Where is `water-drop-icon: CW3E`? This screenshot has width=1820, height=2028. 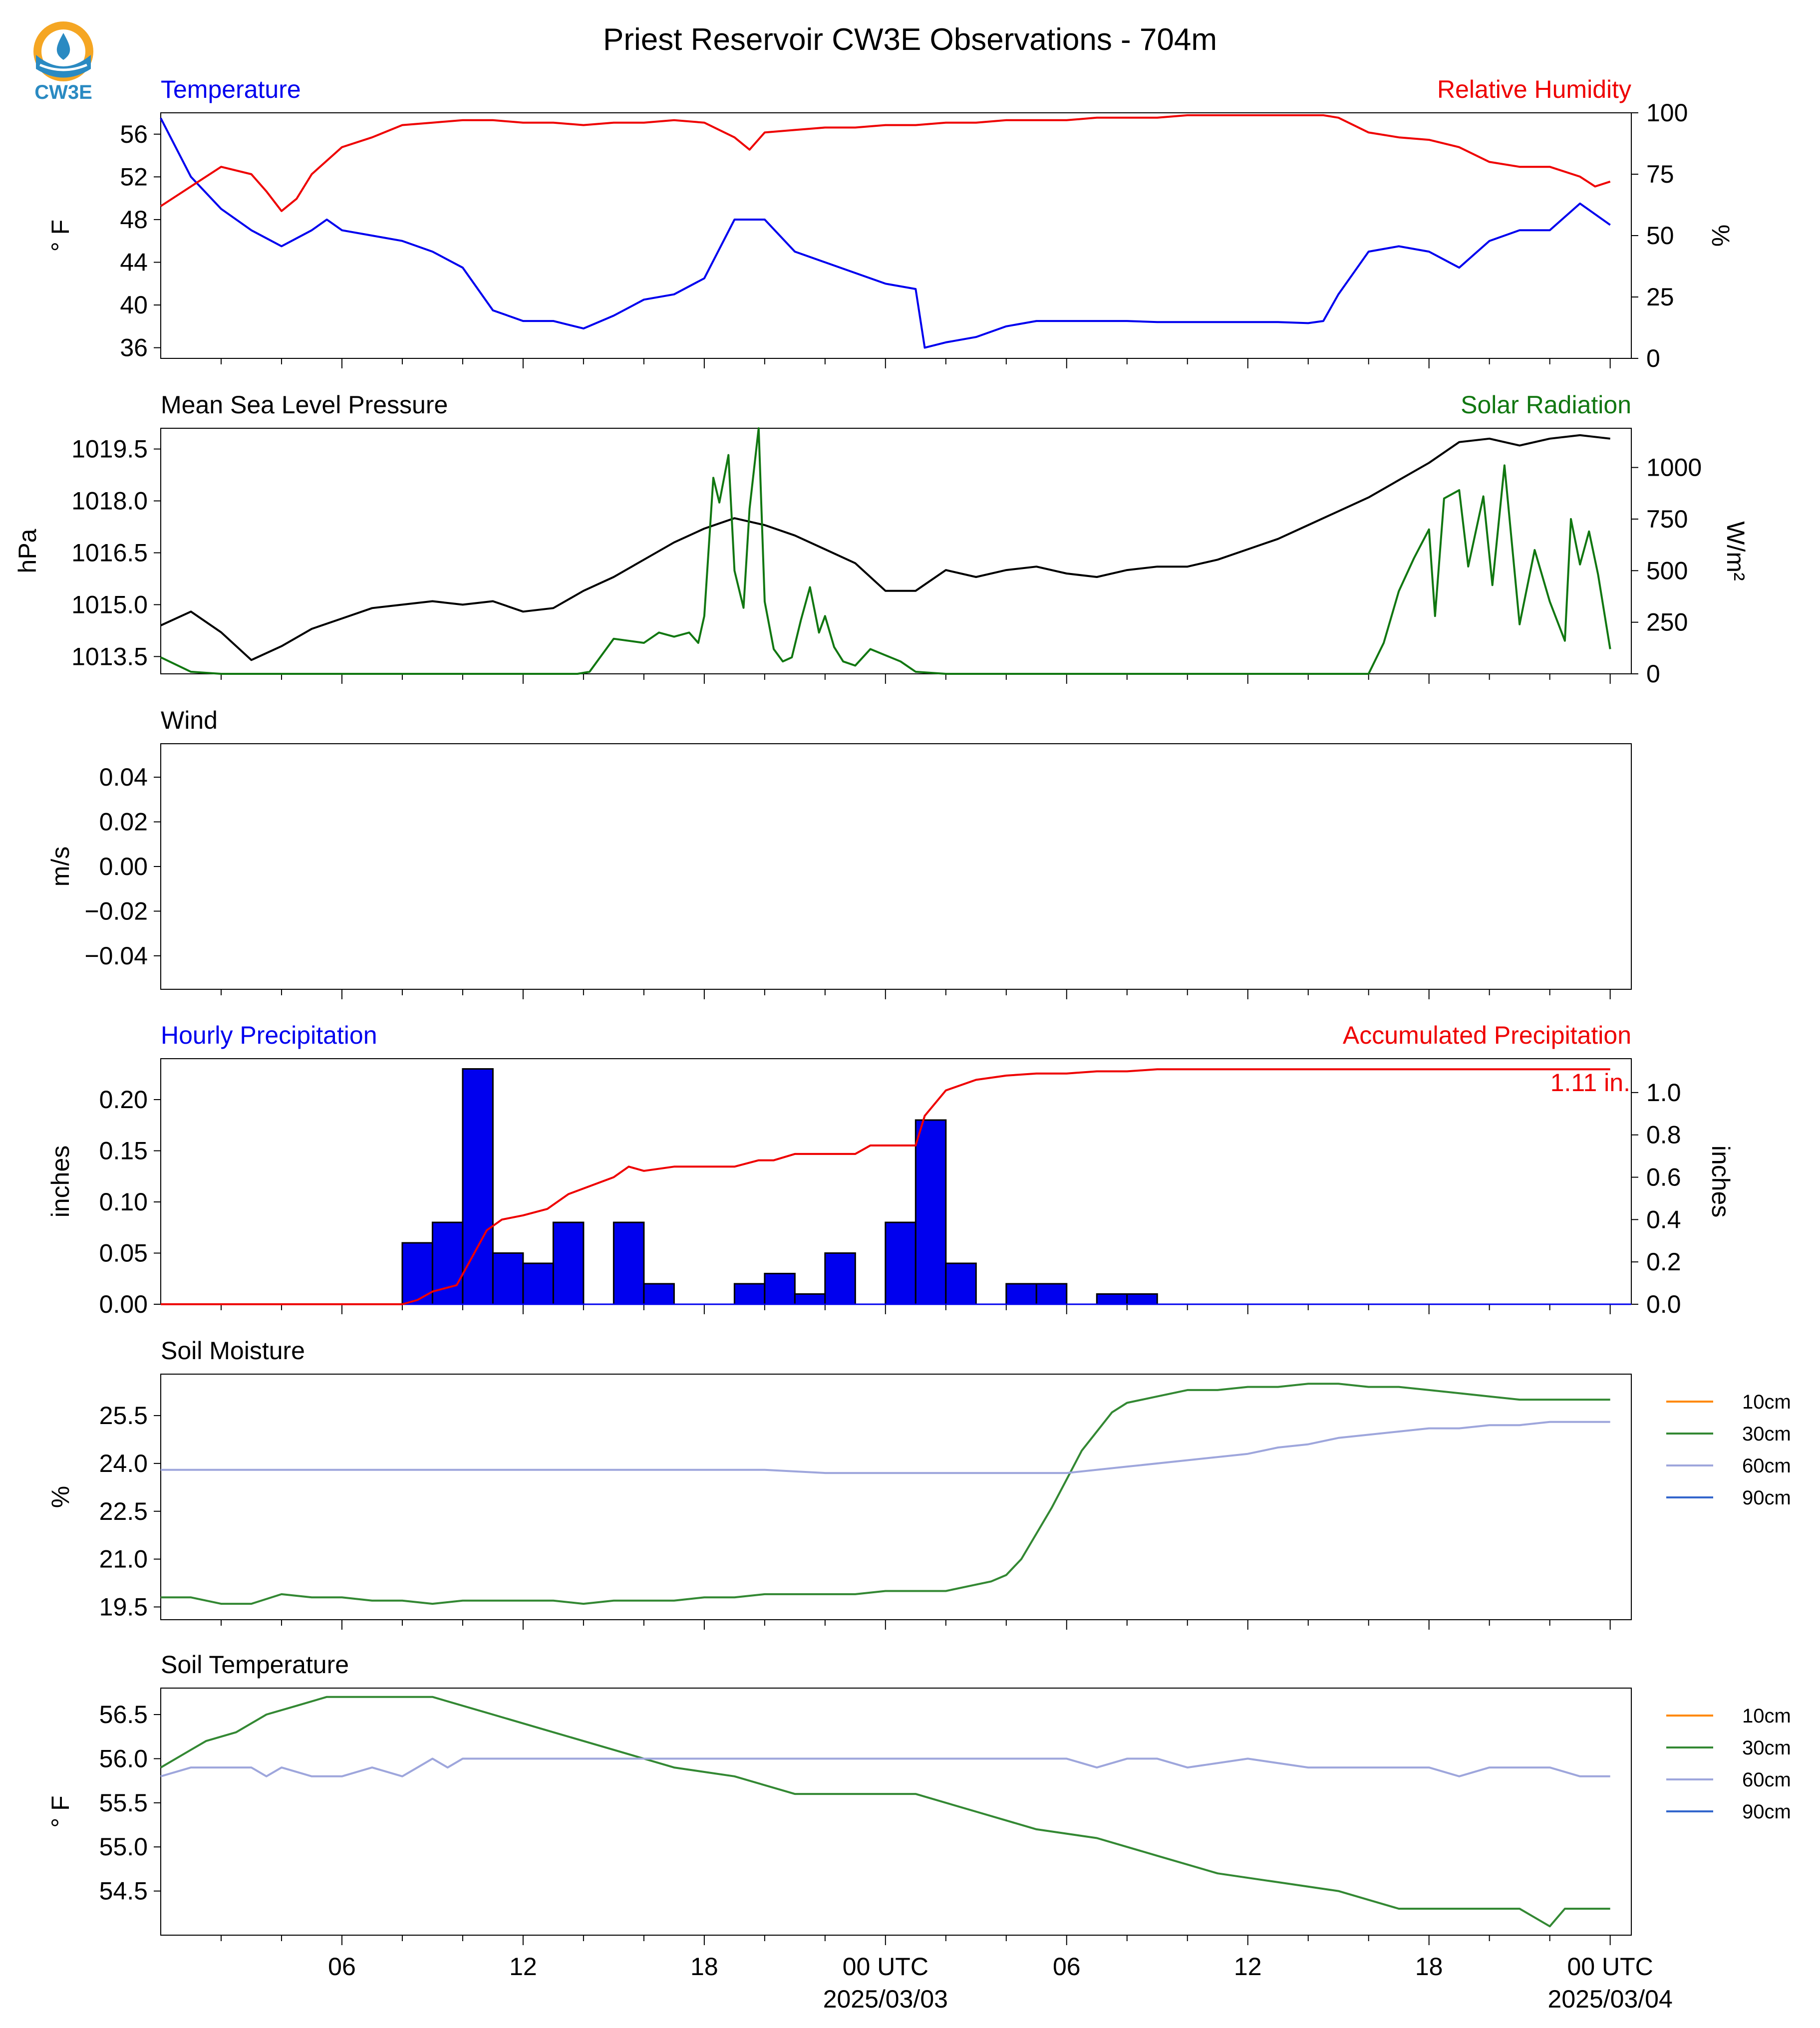 water-drop-icon: CW3E is located at coordinates (63, 62).